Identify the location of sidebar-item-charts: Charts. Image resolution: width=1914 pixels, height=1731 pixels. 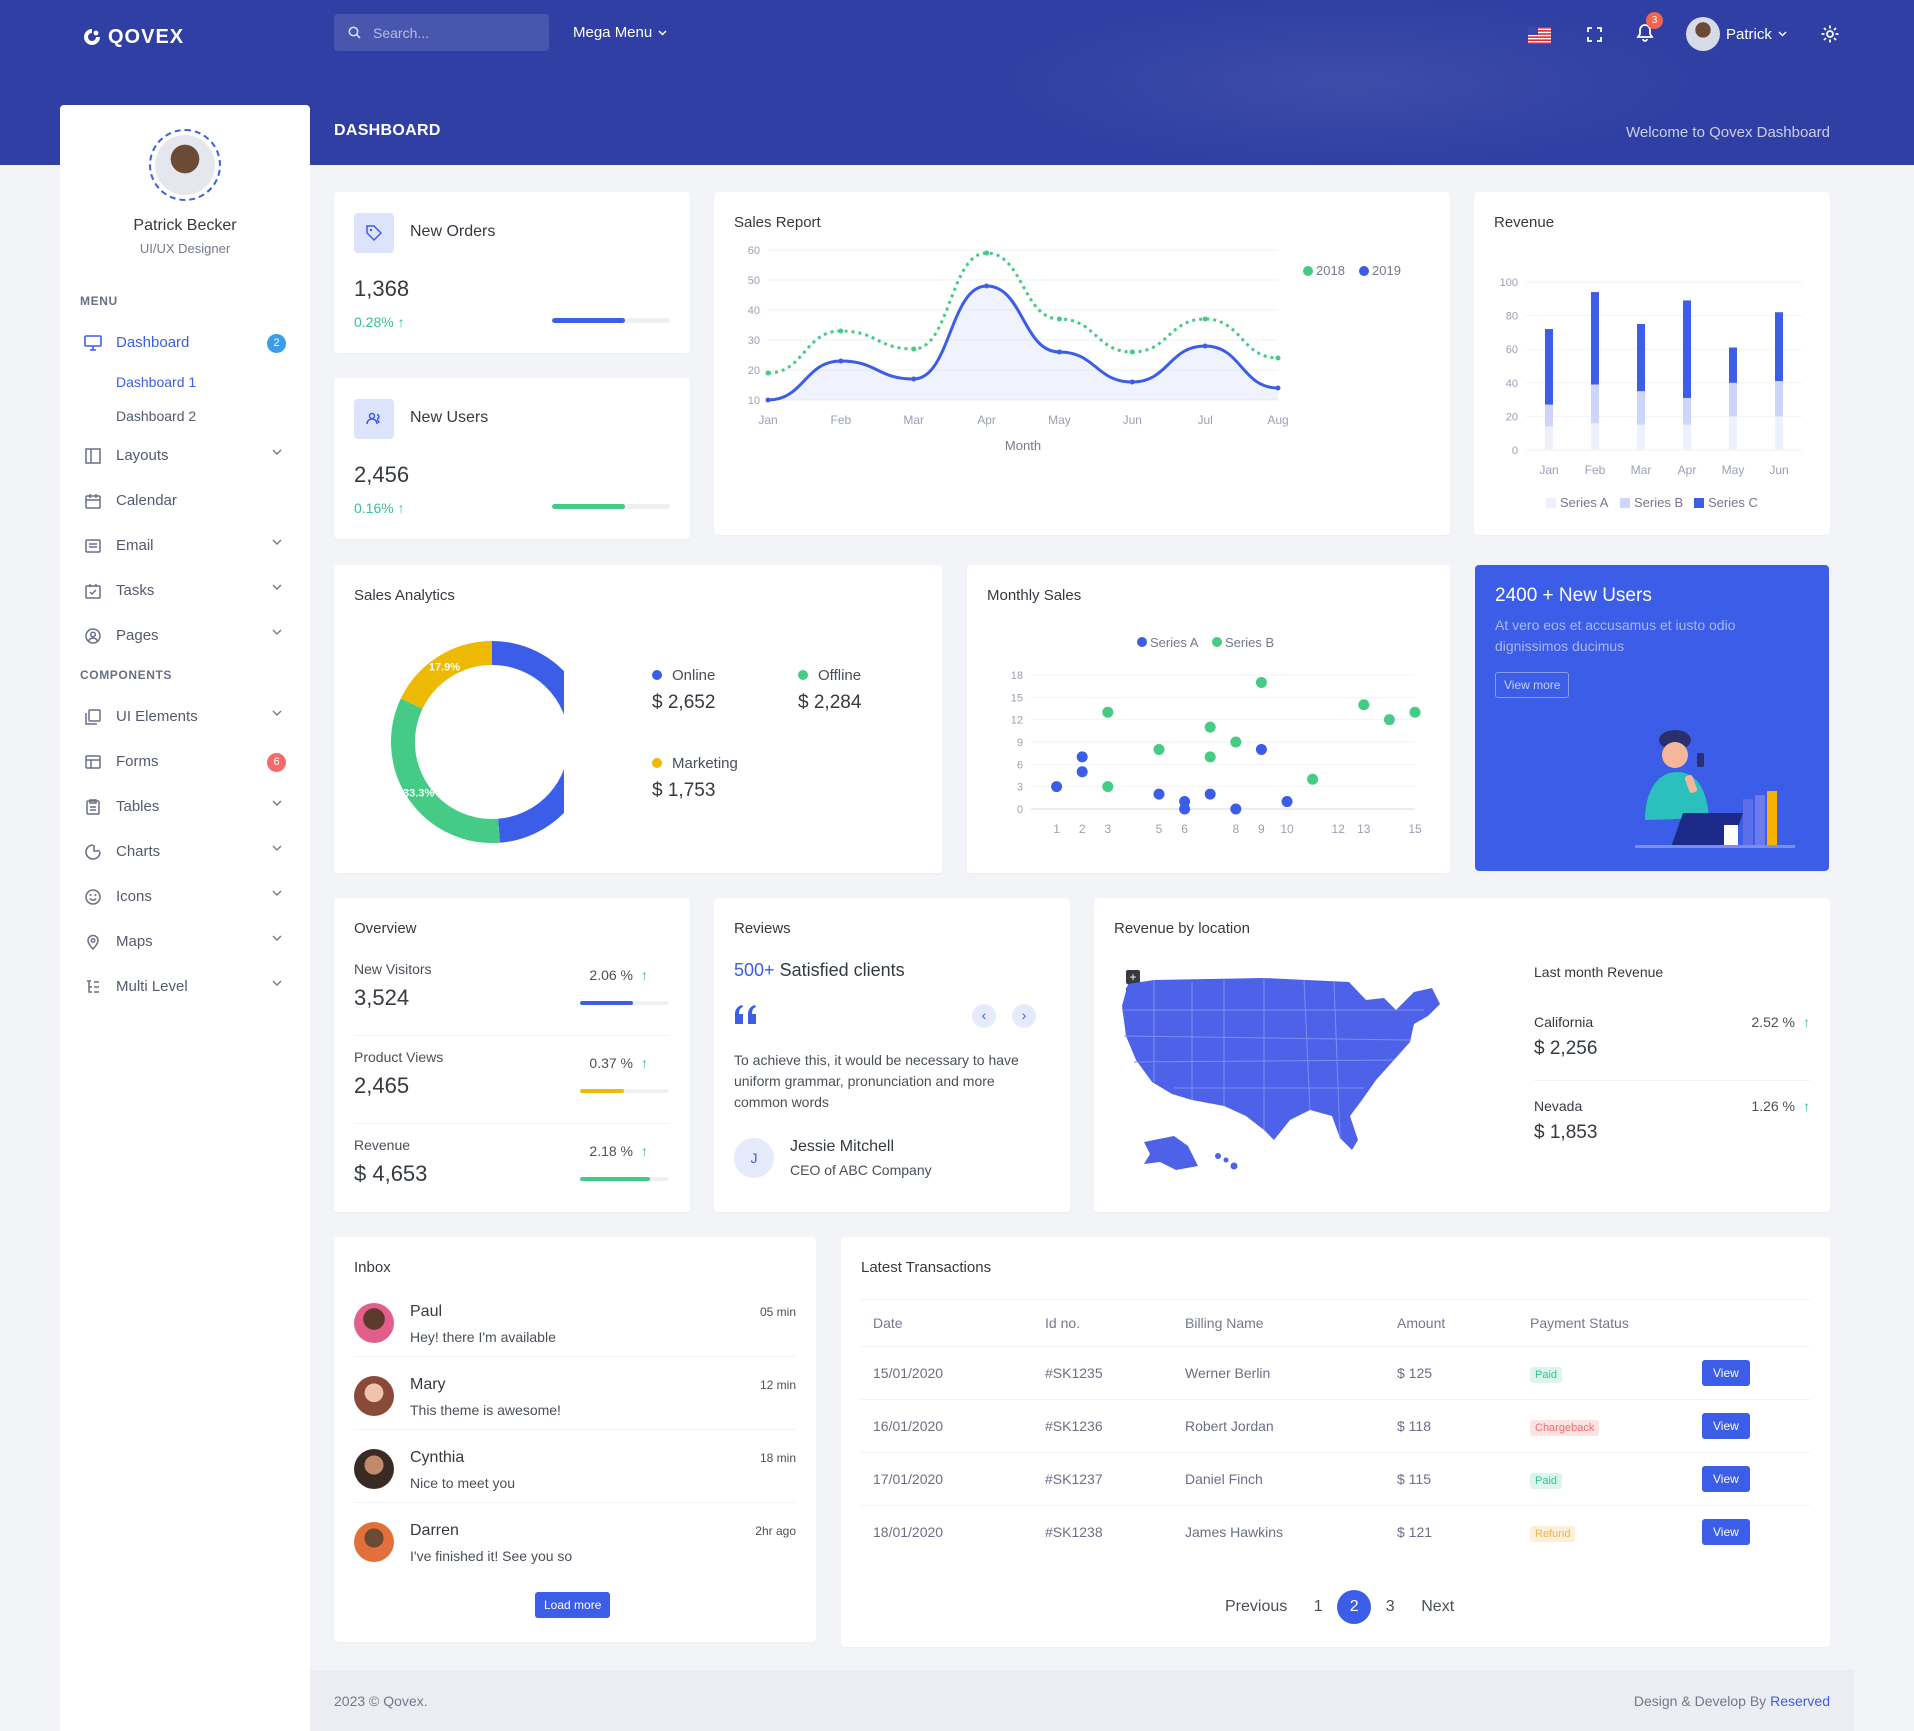
(185, 851).